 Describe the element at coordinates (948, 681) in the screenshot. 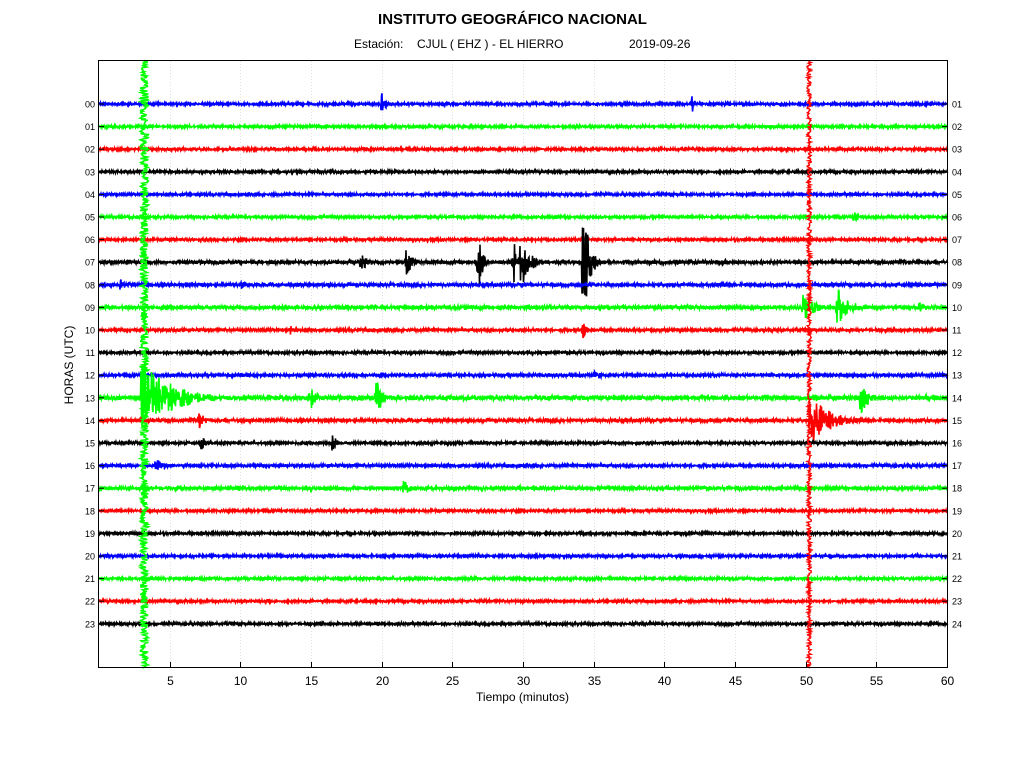

I see `x-tick-label: 60` at that location.